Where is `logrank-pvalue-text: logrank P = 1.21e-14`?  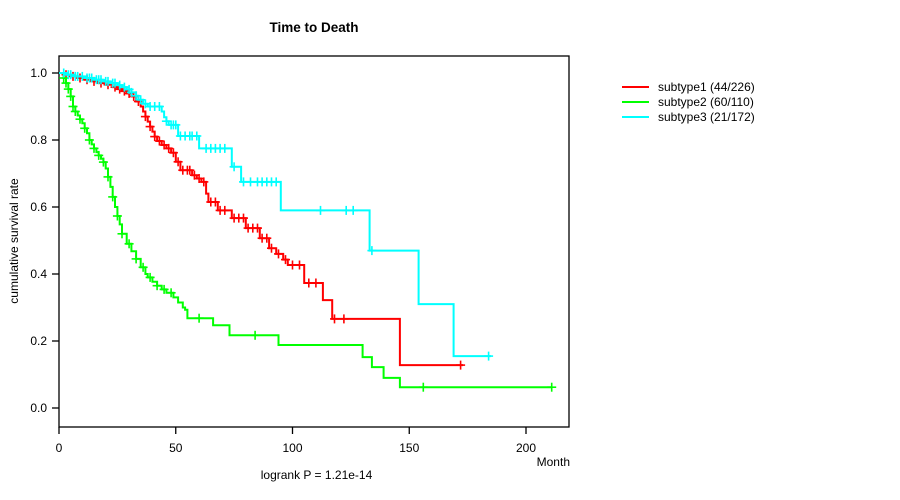 logrank-pvalue-text: logrank P = 1.21e-14 is located at coordinates (316, 475).